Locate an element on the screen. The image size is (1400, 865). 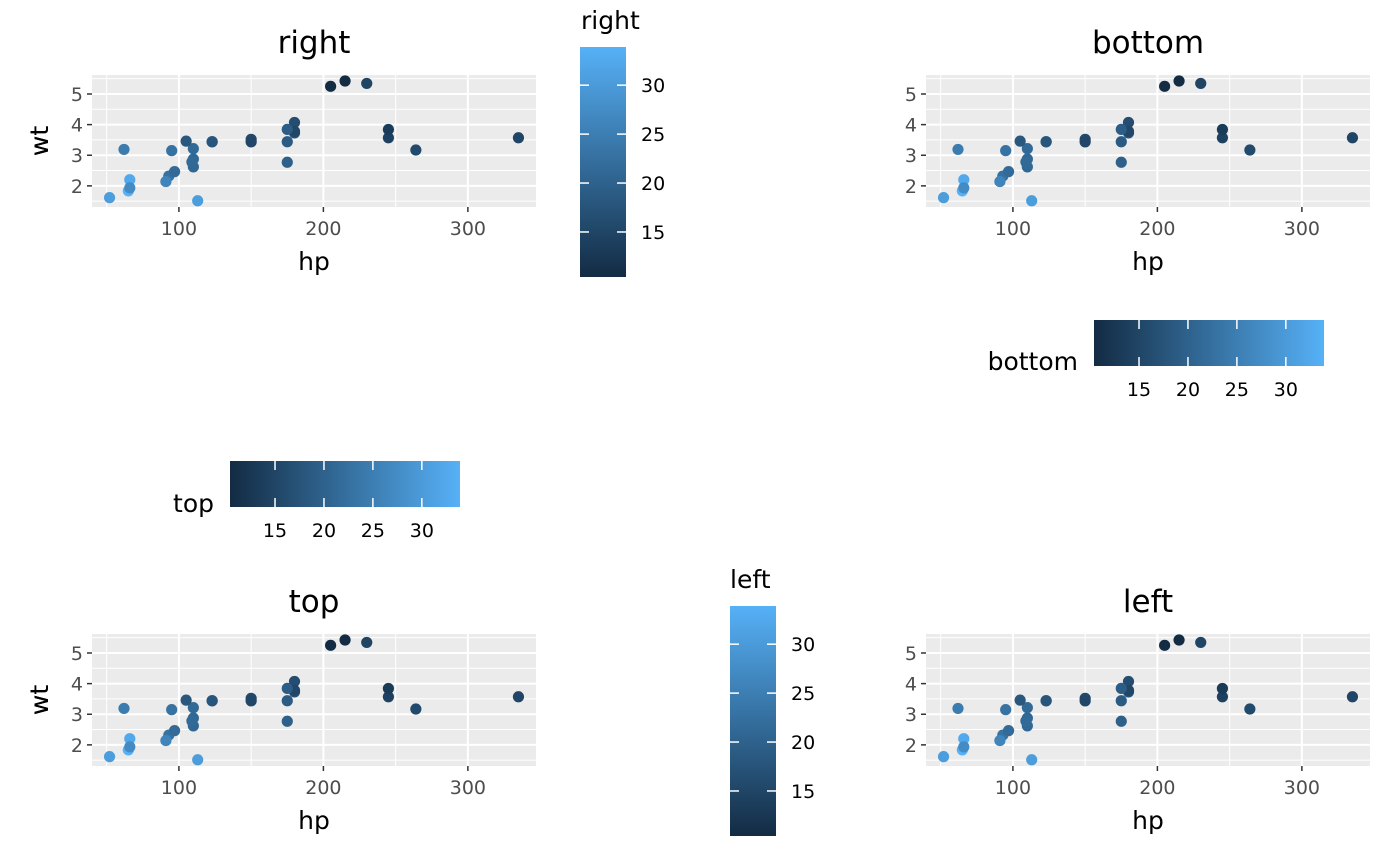
chart-panel-right: 100 200 300 2 3 4 5 right hp wt is located at coordinates (280, 150).